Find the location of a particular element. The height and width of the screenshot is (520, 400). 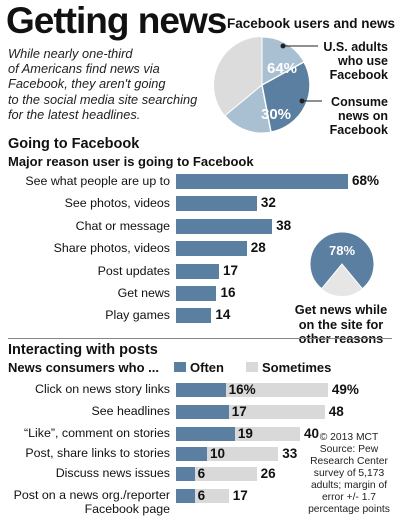

legend-often-label: Often is located at coordinates (207, 367).